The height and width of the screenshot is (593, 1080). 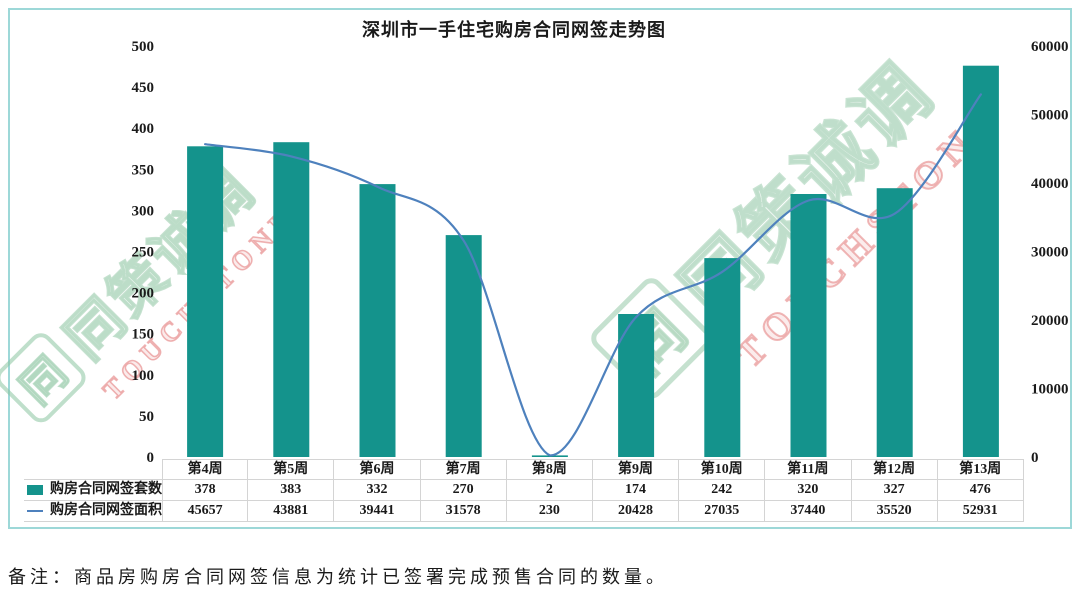 What do you see at coordinates (106, 489) in the screenshot?
I see `legend-label: 购房合同网签套数` at bounding box center [106, 489].